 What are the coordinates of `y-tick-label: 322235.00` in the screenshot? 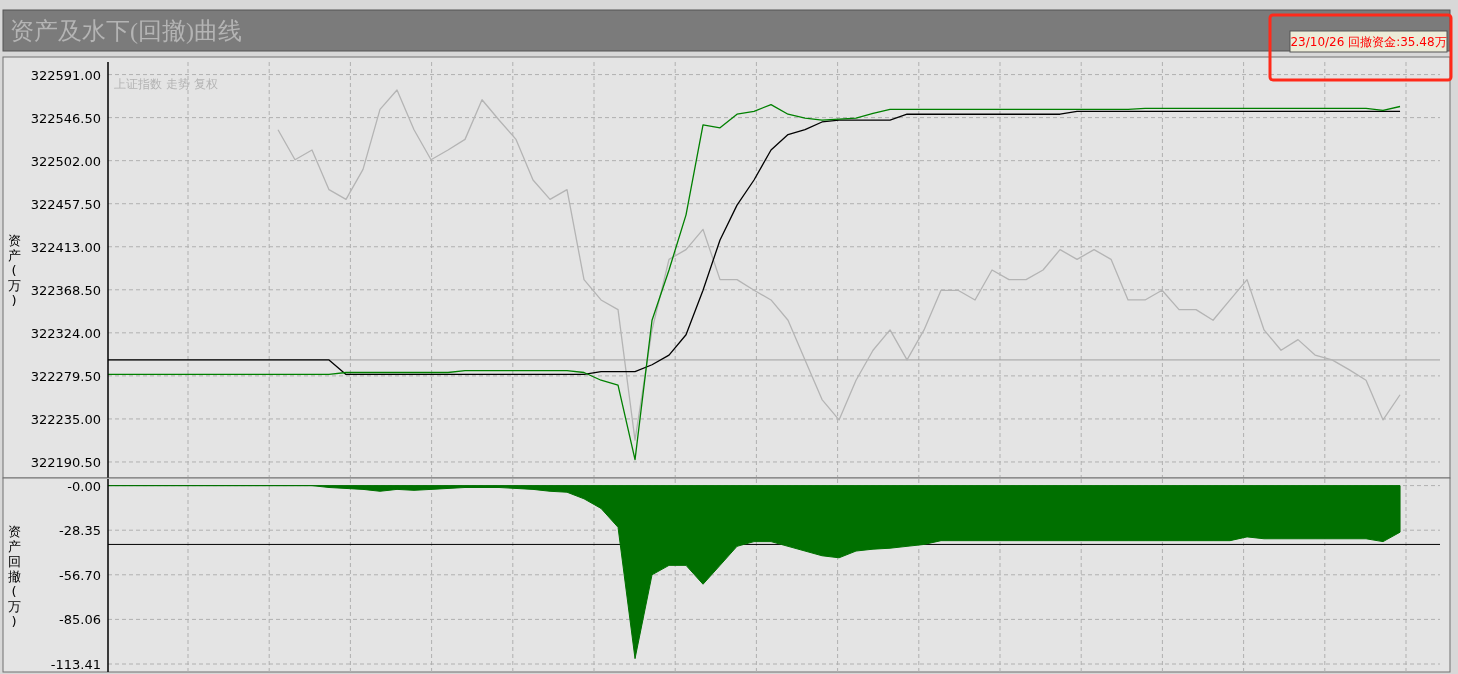 It's located at (65, 419).